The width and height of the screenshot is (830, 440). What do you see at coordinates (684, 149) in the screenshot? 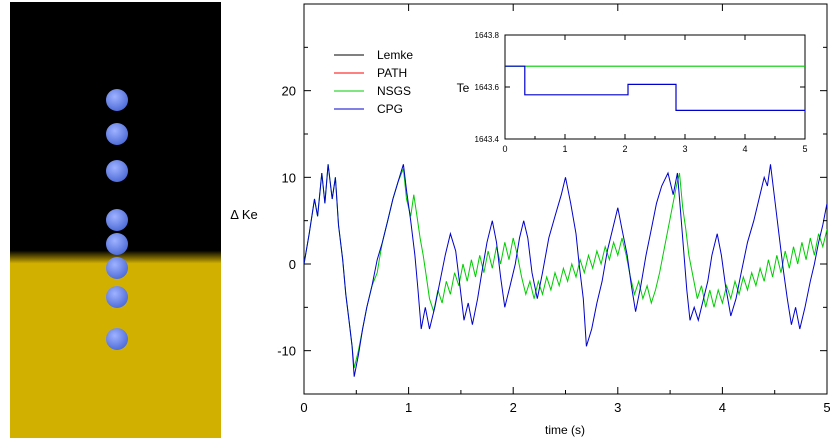
I see `inset-x-tick-label: 3` at bounding box center [684, 149].